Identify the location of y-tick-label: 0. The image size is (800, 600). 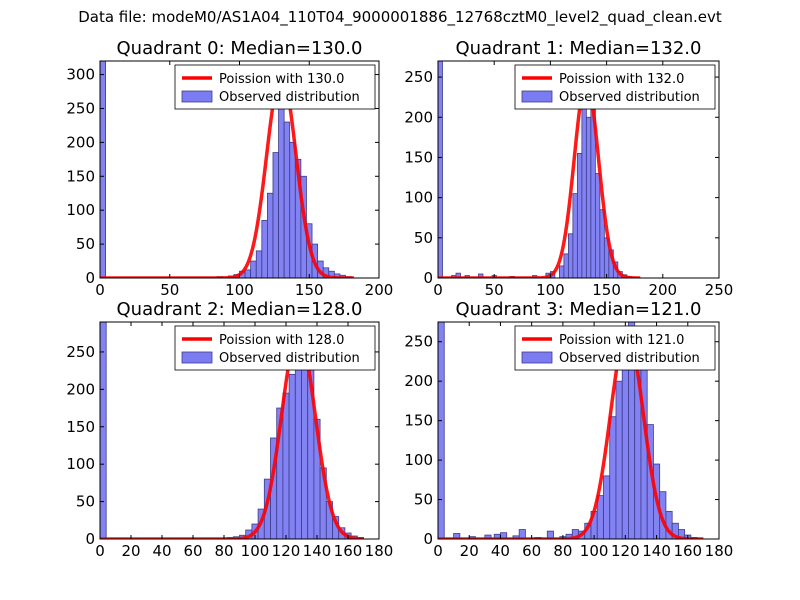
(428, 539).